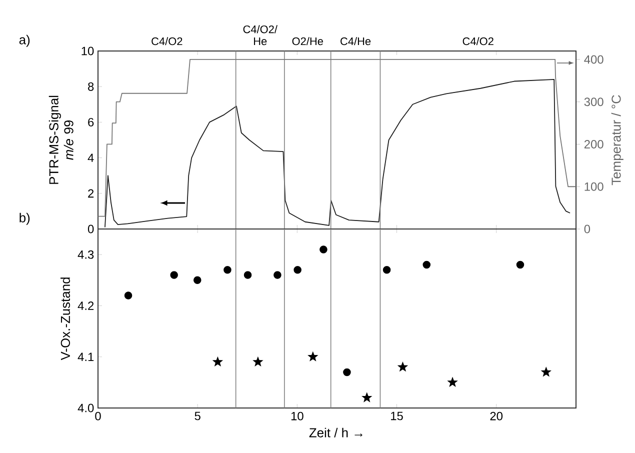  I want to click on y2-axis-title: Temperatur / °C, so click(617, 140).